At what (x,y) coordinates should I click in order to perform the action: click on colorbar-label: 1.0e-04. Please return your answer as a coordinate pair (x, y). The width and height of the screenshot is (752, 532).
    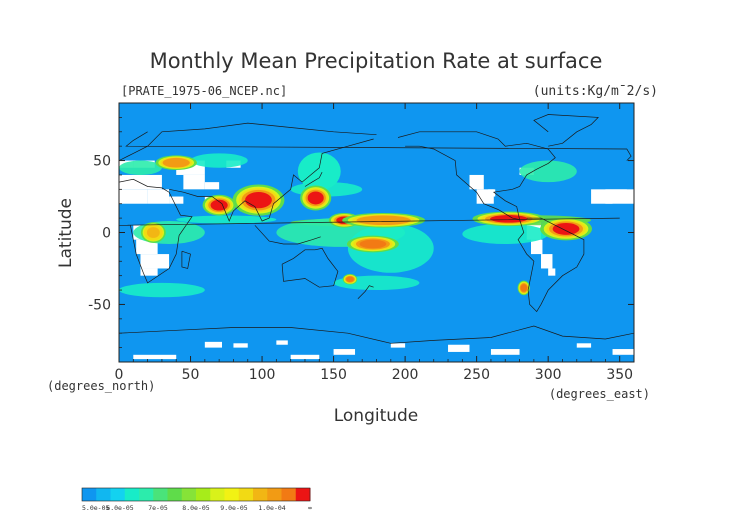
    Looking at the image, I should click on (271, 508).